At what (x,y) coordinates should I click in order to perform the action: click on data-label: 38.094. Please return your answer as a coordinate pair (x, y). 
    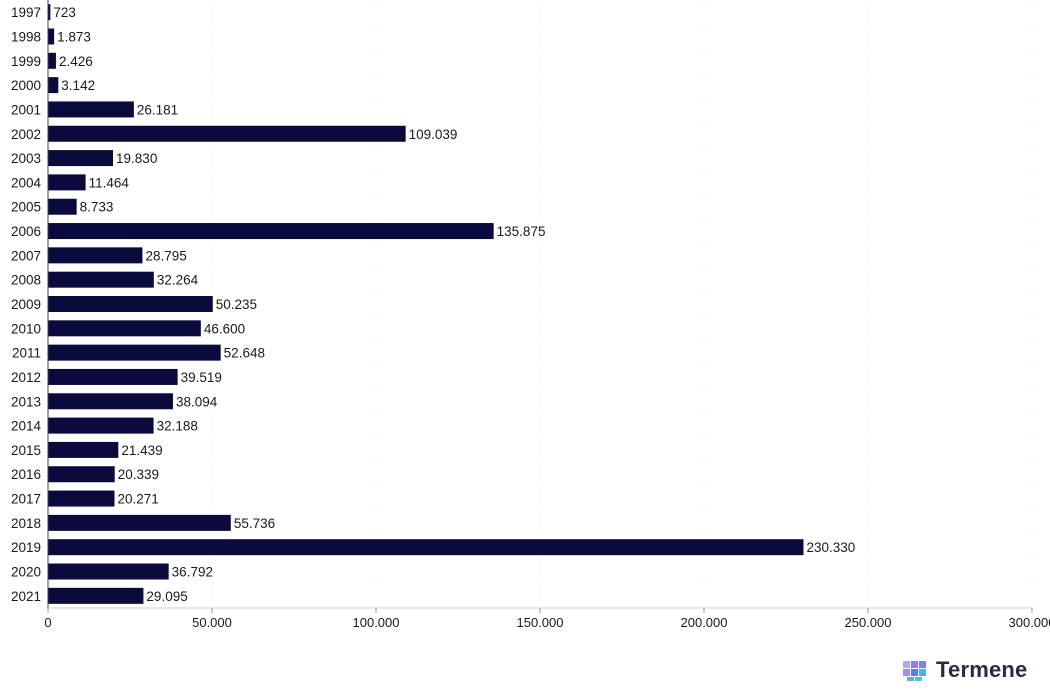
    Looking at the image, I should click on (197, 401).